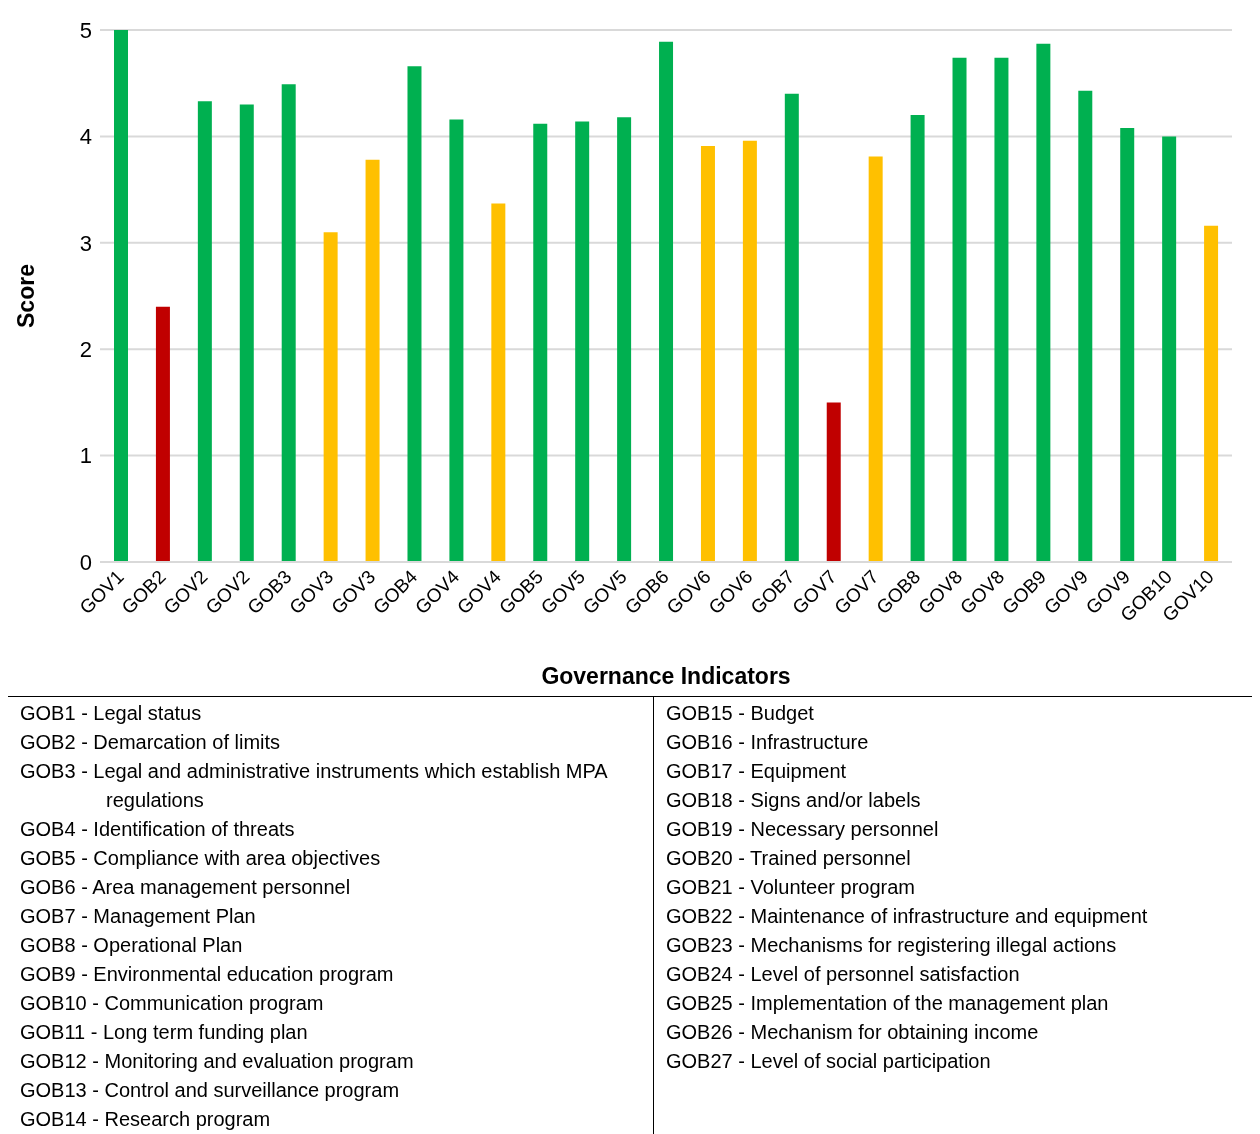 Image resolution: width=1260 pixels, height=1134 pixels. Describe the element at coordinates (138, 916) in the screenshot. I see `text: GOB7 - Management Plan` at that location.